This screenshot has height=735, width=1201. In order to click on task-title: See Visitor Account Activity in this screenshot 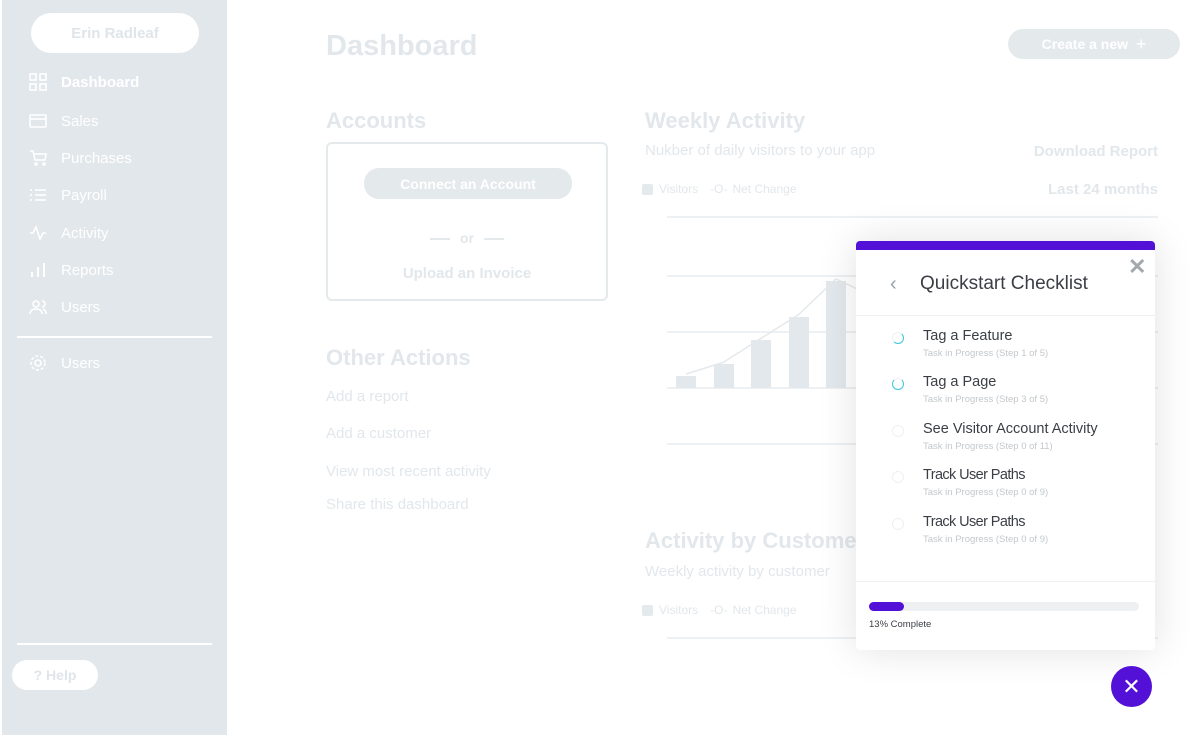, I will do `click(1010, 429)`.